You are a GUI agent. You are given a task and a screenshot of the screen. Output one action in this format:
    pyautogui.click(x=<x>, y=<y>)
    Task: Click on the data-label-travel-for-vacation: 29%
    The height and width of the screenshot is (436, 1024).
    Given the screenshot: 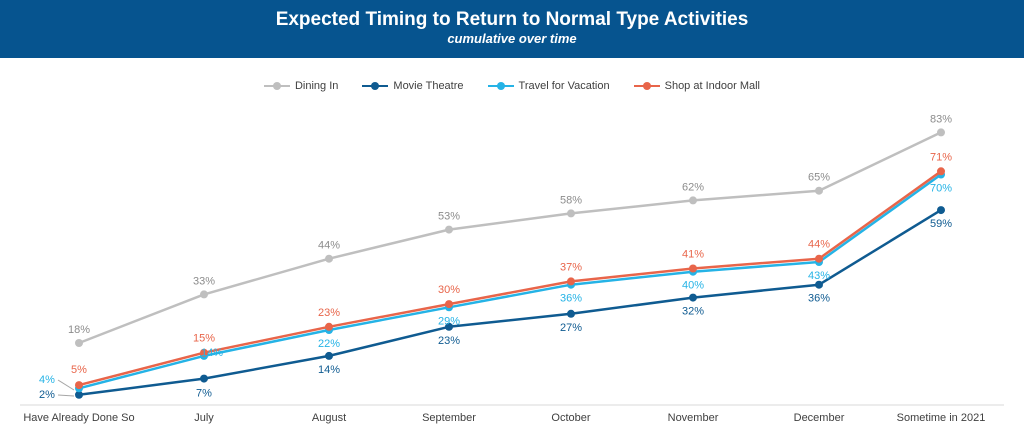 What is the action you would take?
    pyautogui.click(x=449, y=321)
    